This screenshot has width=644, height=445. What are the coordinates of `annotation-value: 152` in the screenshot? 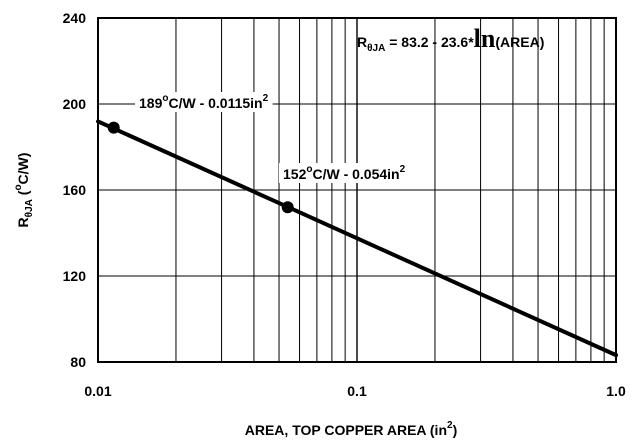 It's located at (295, 174).